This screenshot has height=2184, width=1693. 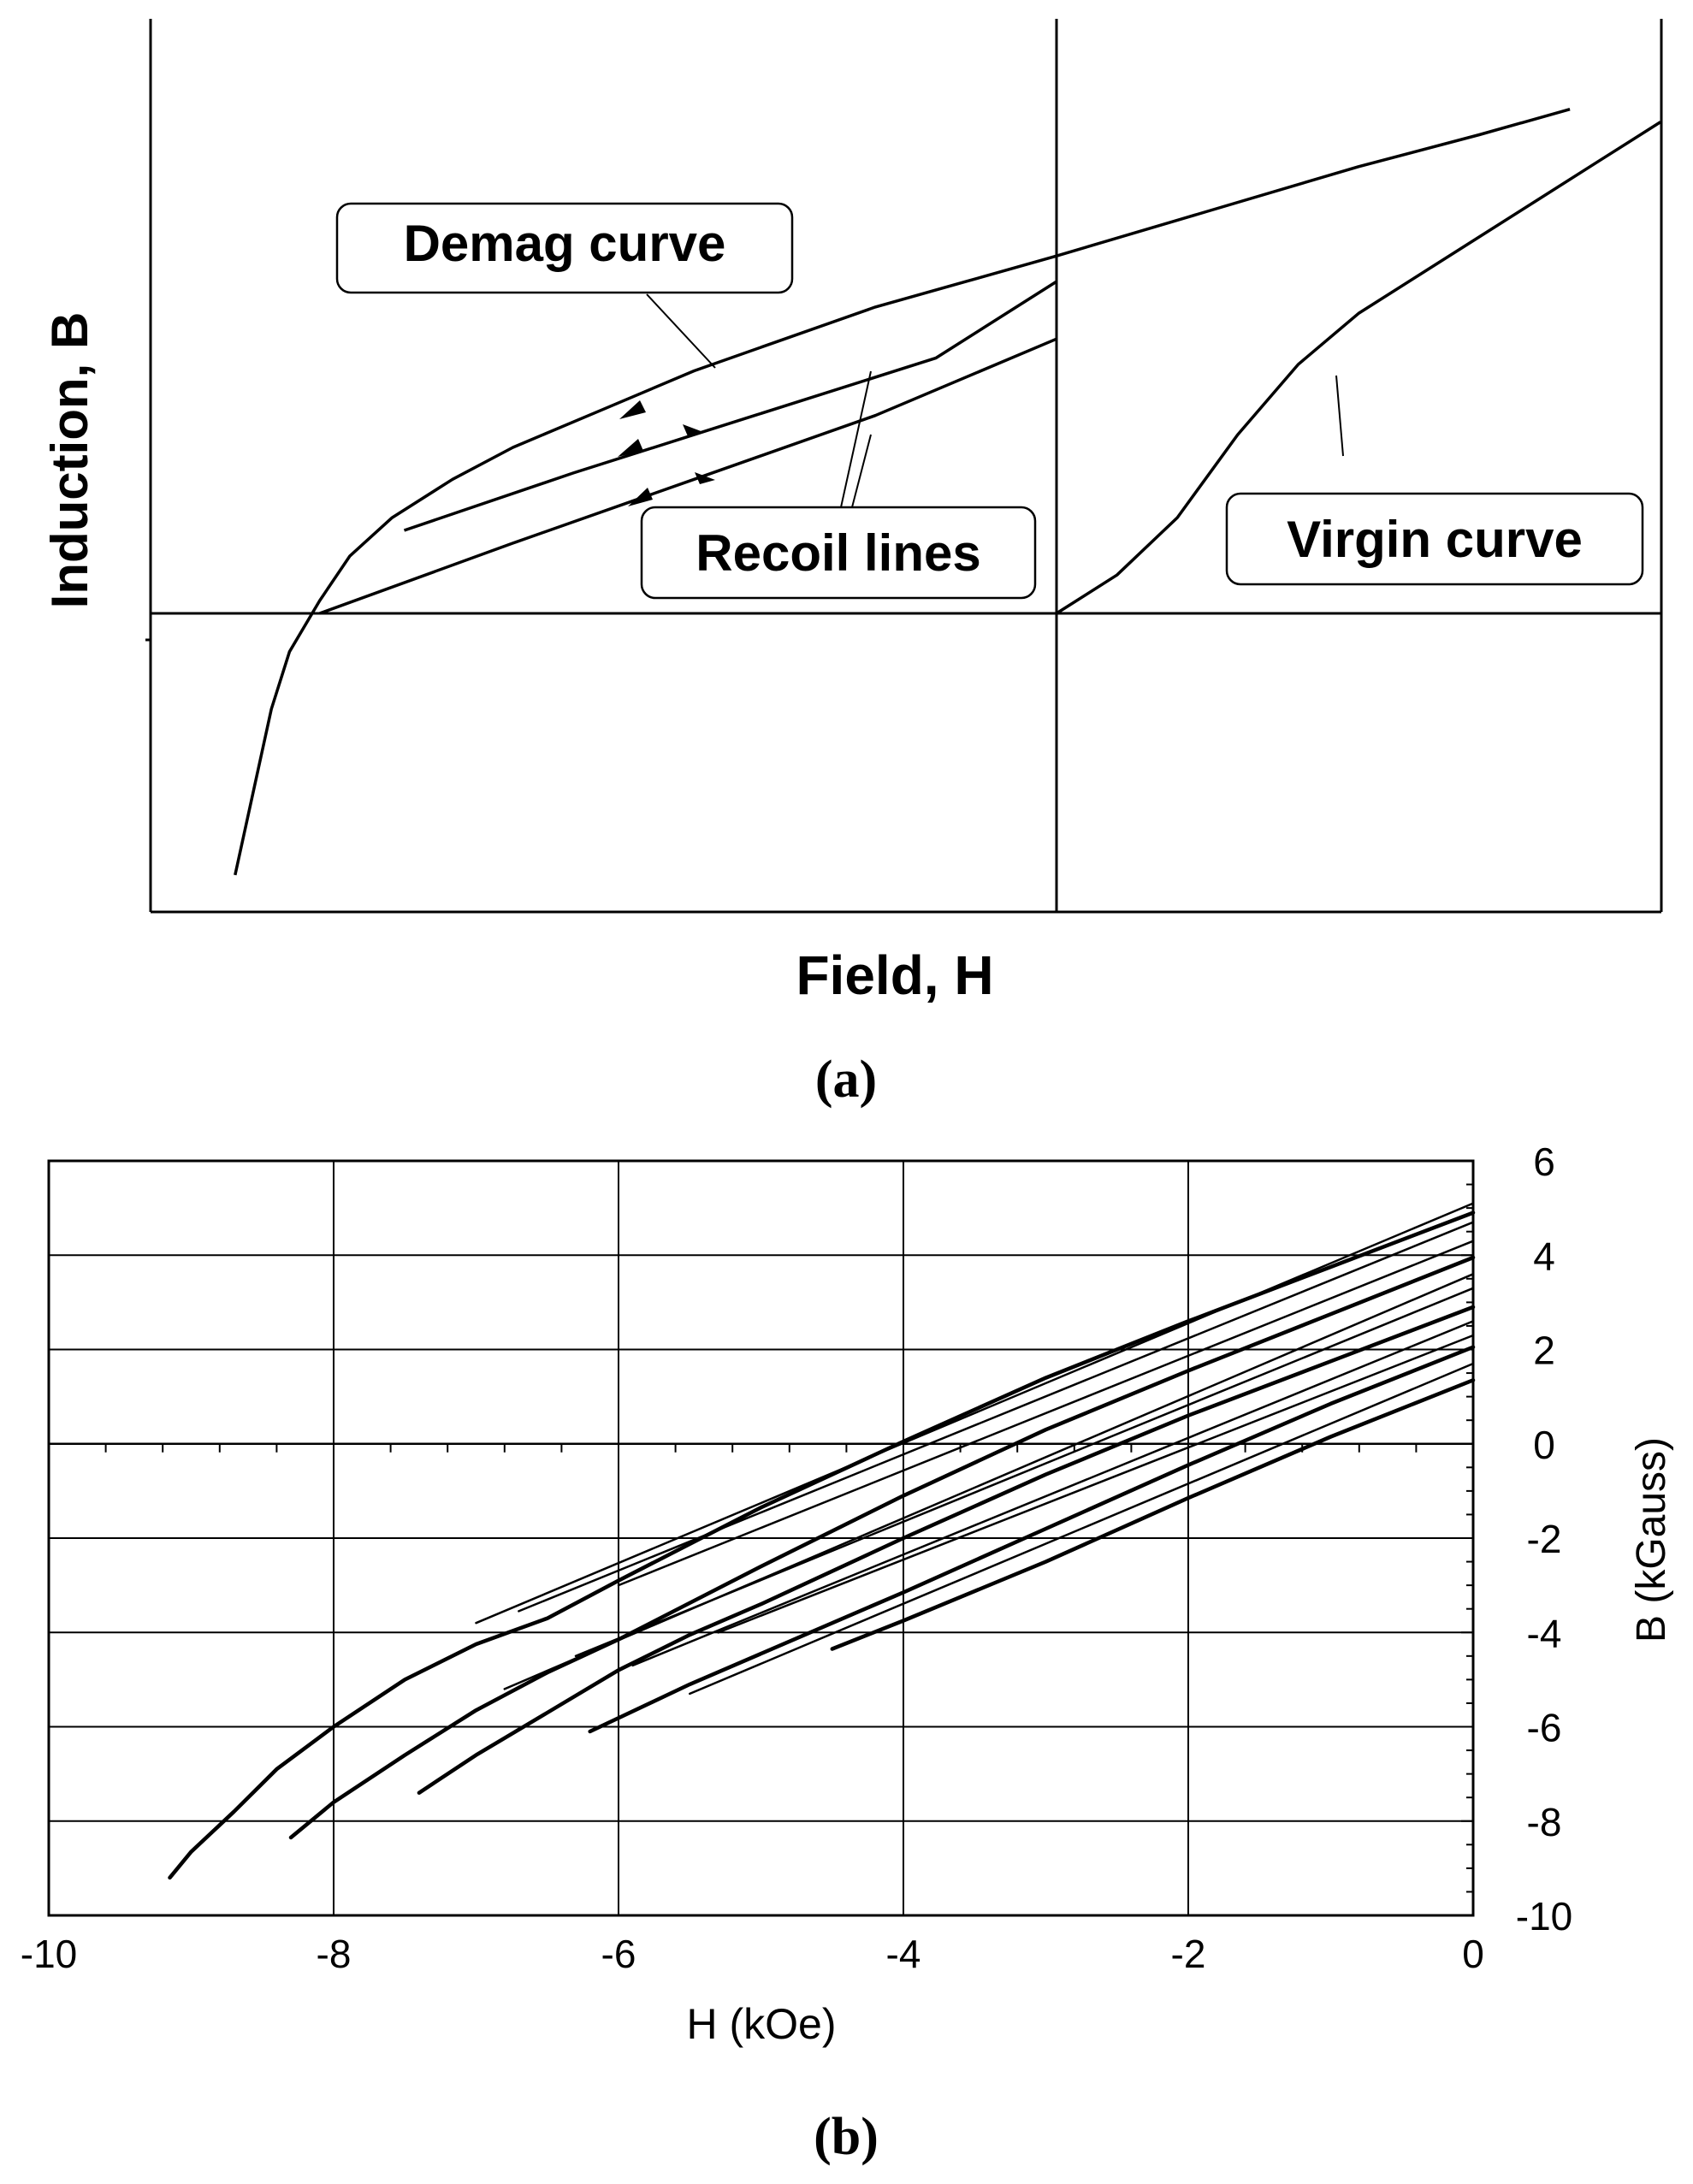 I want to click on panel-b-x-label: H (kOe), so click(x=762, y=2024).